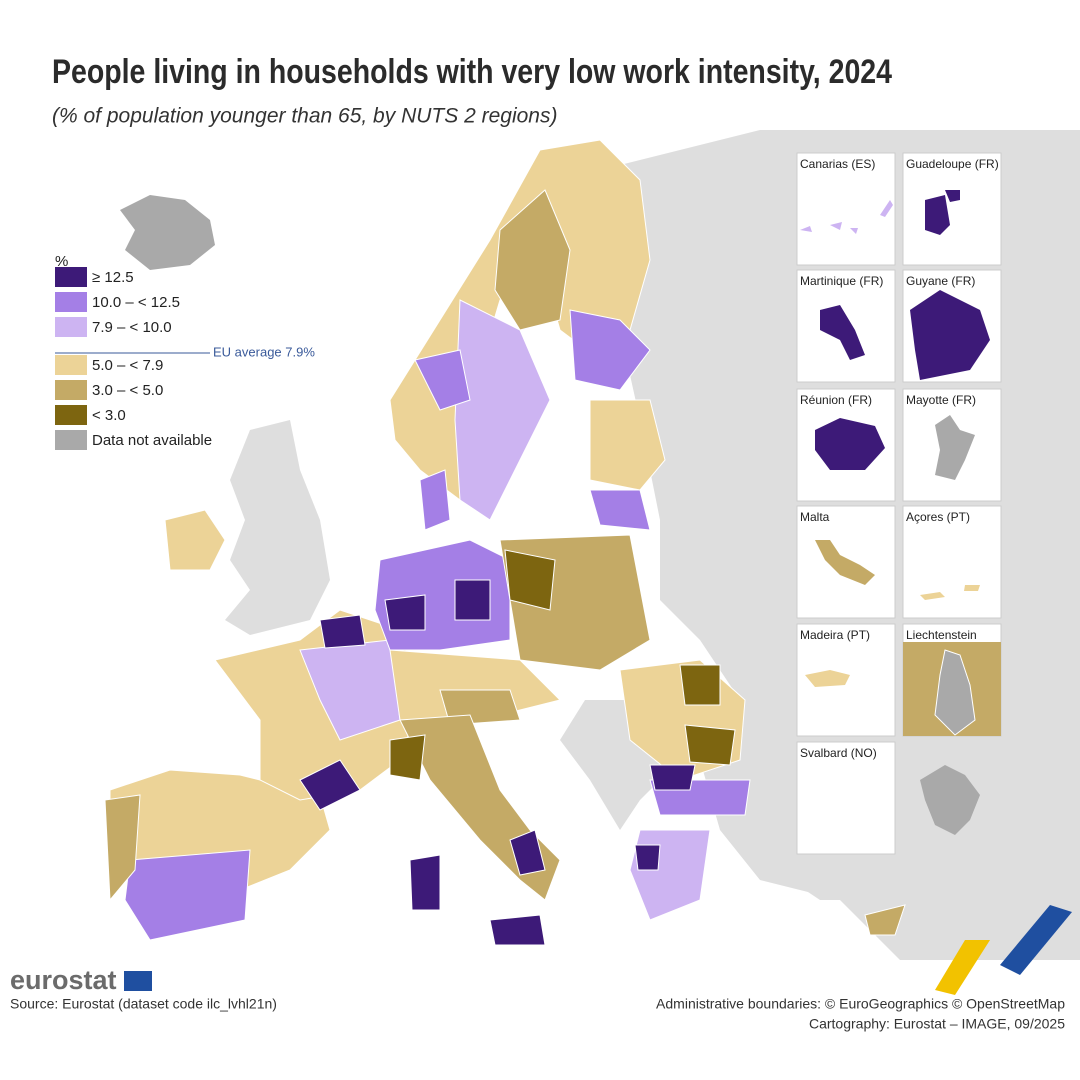 The height and width of the screenshot is (1080, 1080). I want to click on legend-label: ≥ 12.5, so click(113, 277).